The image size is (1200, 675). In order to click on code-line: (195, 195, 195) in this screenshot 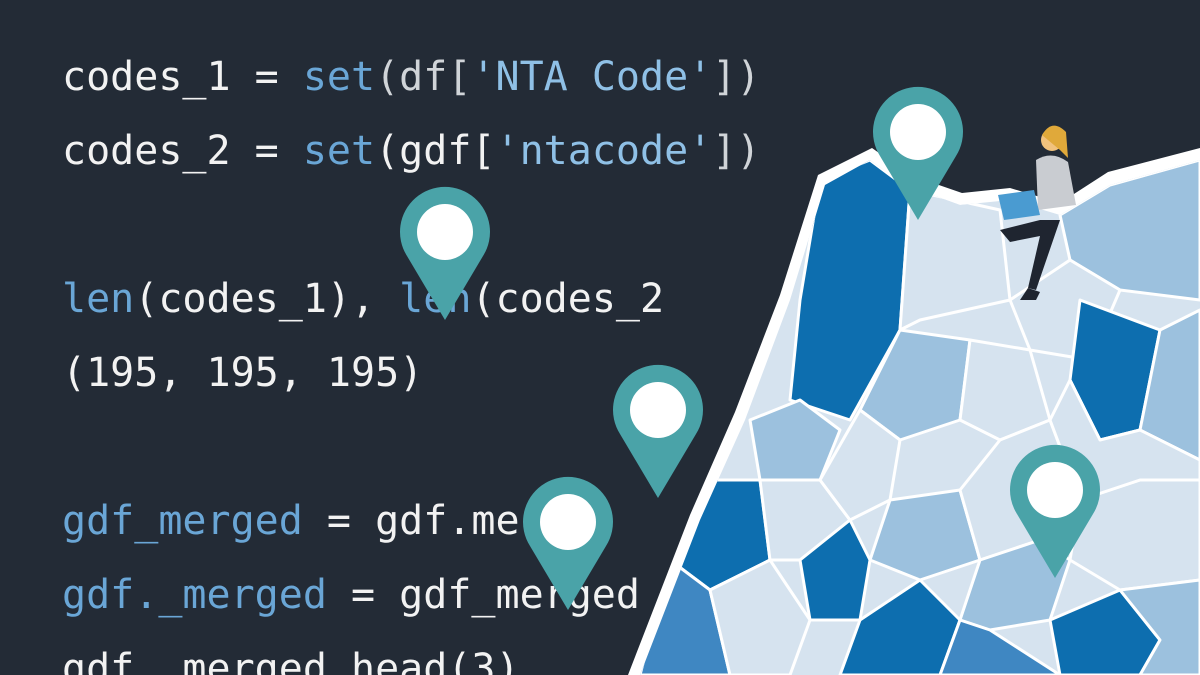, I will do `click(242, 373)`.